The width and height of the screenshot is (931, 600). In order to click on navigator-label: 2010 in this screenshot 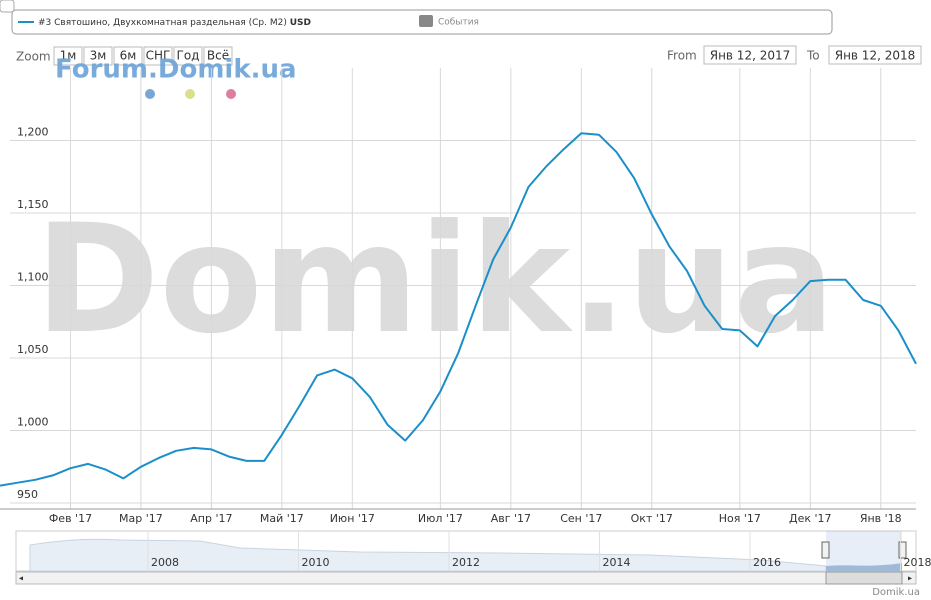, I will do `click(316, 562)`.